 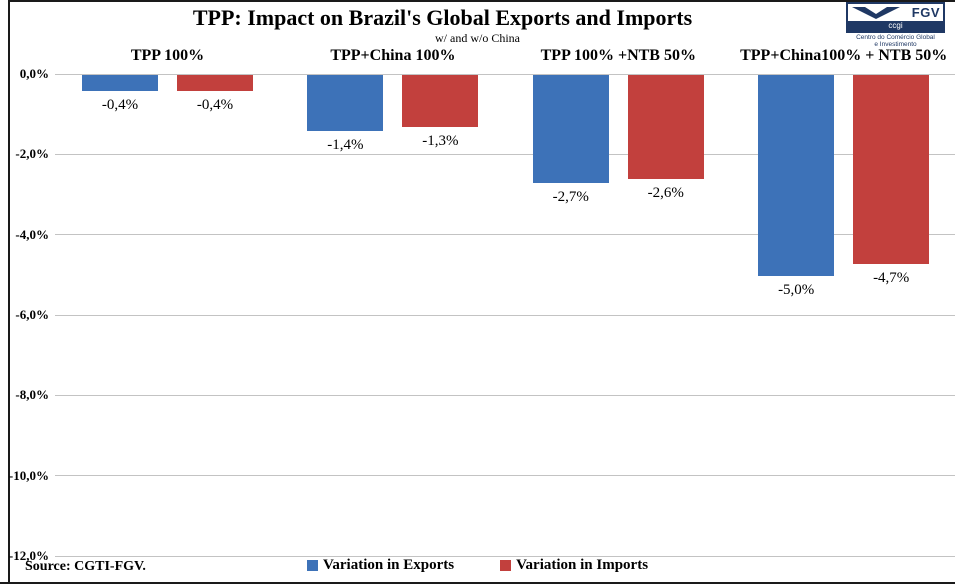 I want to click on ccgi-strip: ccgi, so click(x=895, y=26).